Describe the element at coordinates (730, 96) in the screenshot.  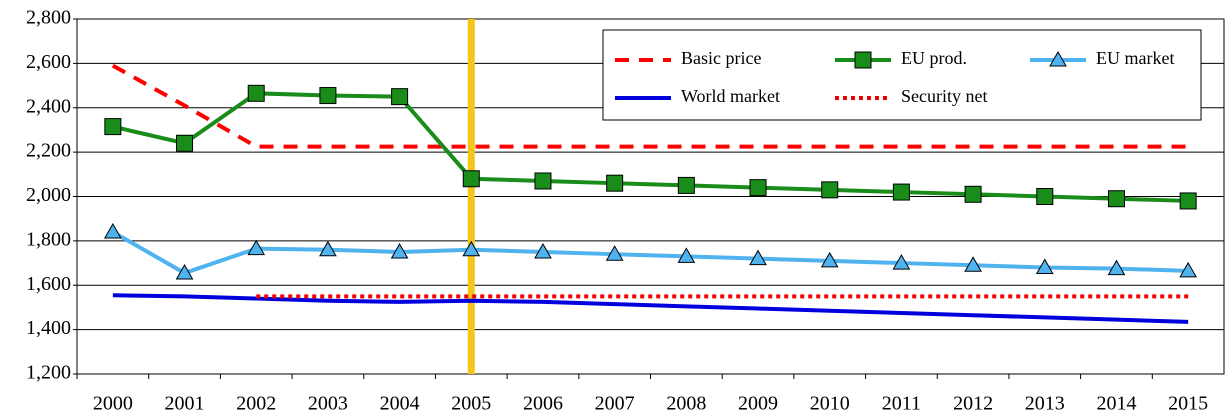
I see `legend-label: World market` at that location.